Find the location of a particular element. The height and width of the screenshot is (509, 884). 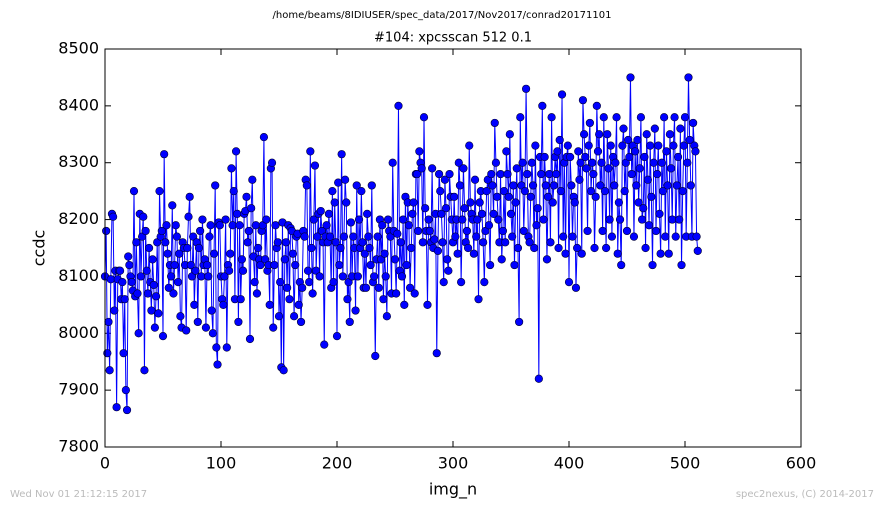

y-tick-label: 7900 is located at coordinates (78, 389).